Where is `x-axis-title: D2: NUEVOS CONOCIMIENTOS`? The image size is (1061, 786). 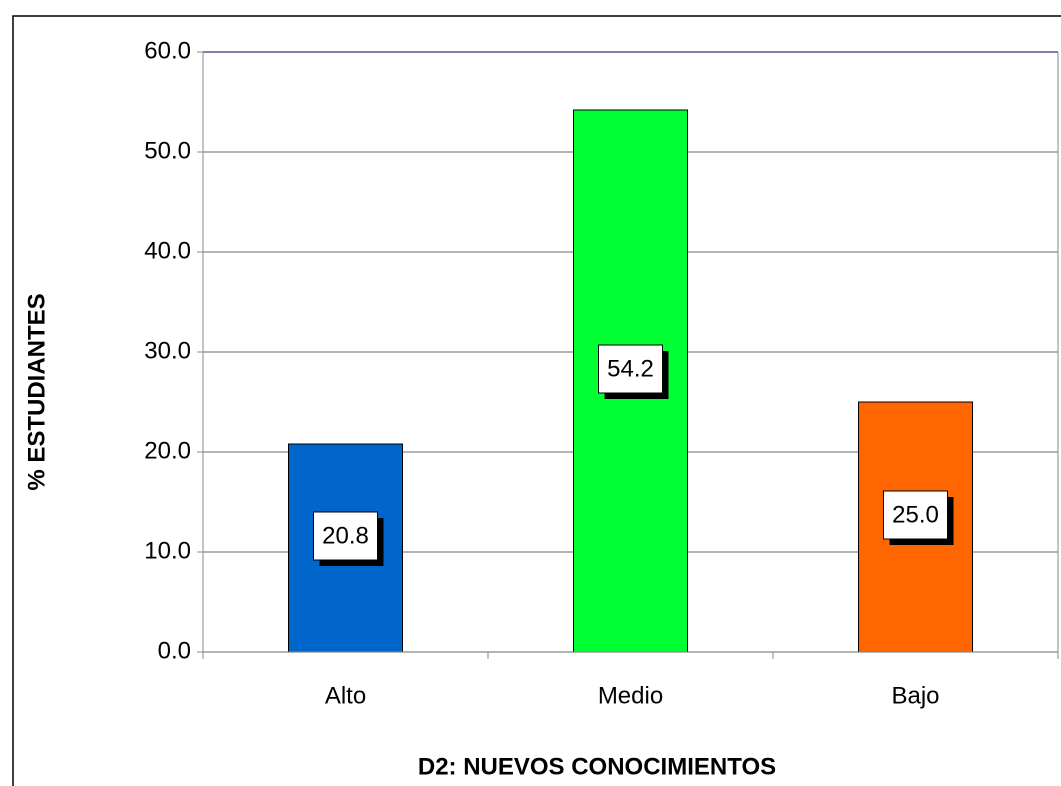 x-axis-title: D2: NUEVOS CONOCIMIENTOS is located at coordinates (597, 766).